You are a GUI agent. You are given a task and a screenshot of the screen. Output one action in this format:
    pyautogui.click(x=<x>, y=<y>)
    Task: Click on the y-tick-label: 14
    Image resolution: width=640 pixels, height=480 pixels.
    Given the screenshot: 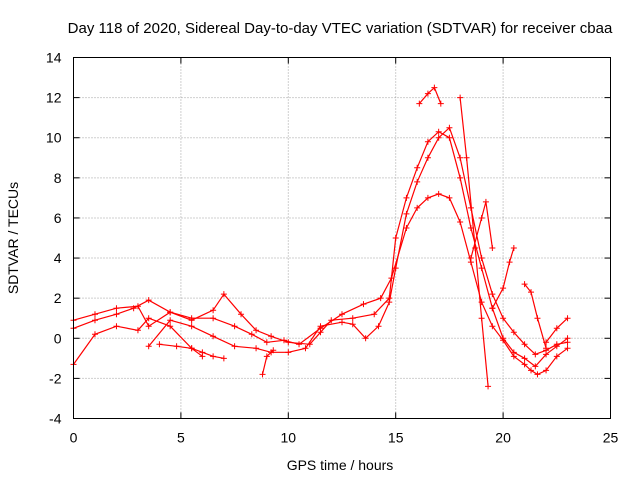 What is the action you would take?
    pyautogui.click(x=54, y=58)
    